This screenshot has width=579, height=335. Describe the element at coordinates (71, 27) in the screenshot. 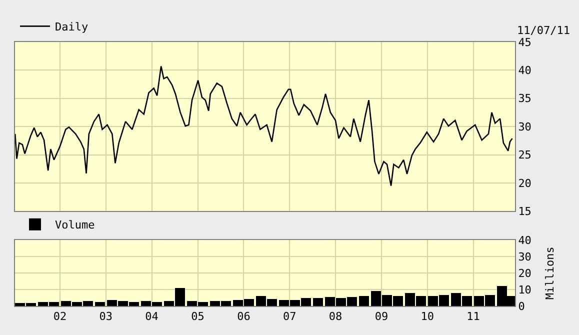

I see `legend-label: Daily` at that location.